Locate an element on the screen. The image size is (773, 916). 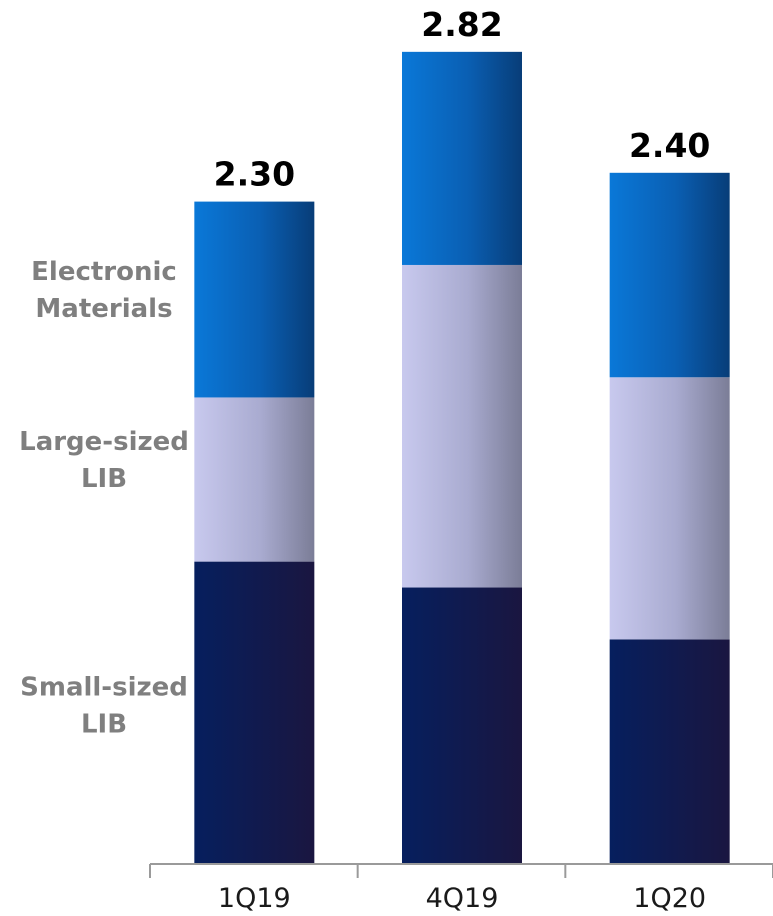
total-label-1q20: 2.40 is located at coordinates (669, 145).